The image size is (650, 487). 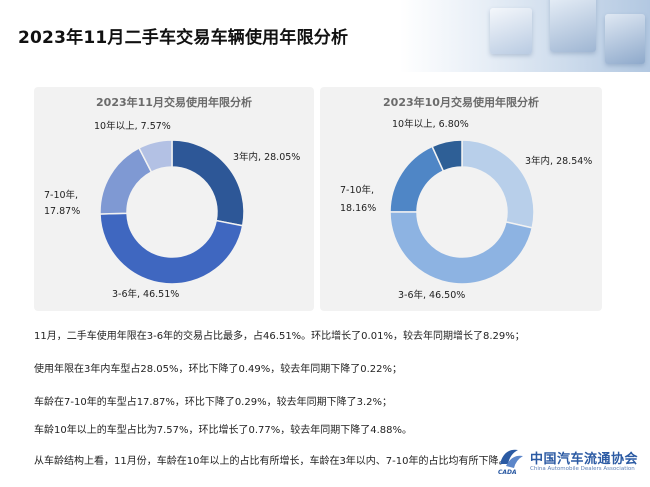 I want to click on header-decoration, so click(x=525, y=36).